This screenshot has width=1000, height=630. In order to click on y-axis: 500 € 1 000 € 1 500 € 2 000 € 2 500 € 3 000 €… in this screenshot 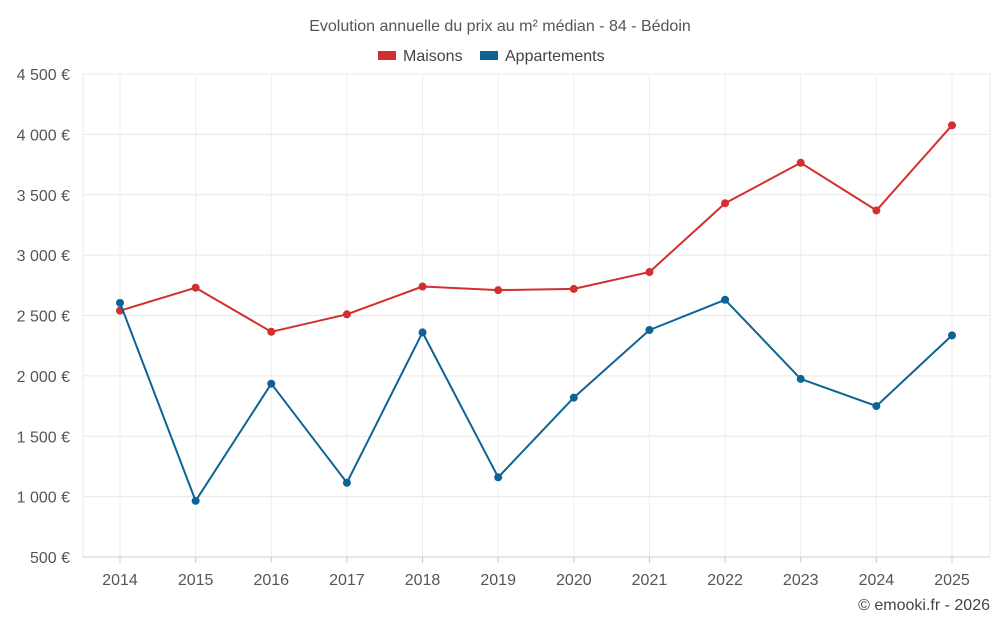, I will do `click(43, 317)`.